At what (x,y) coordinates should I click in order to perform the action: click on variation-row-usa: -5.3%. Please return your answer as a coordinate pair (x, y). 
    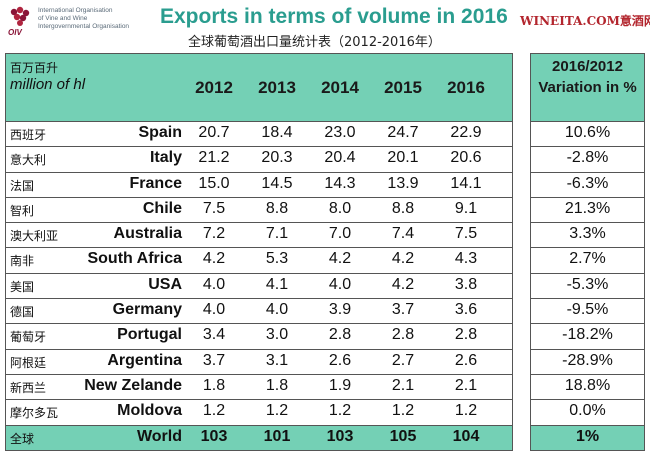
    Looking at the image, I should click on (587, 287).